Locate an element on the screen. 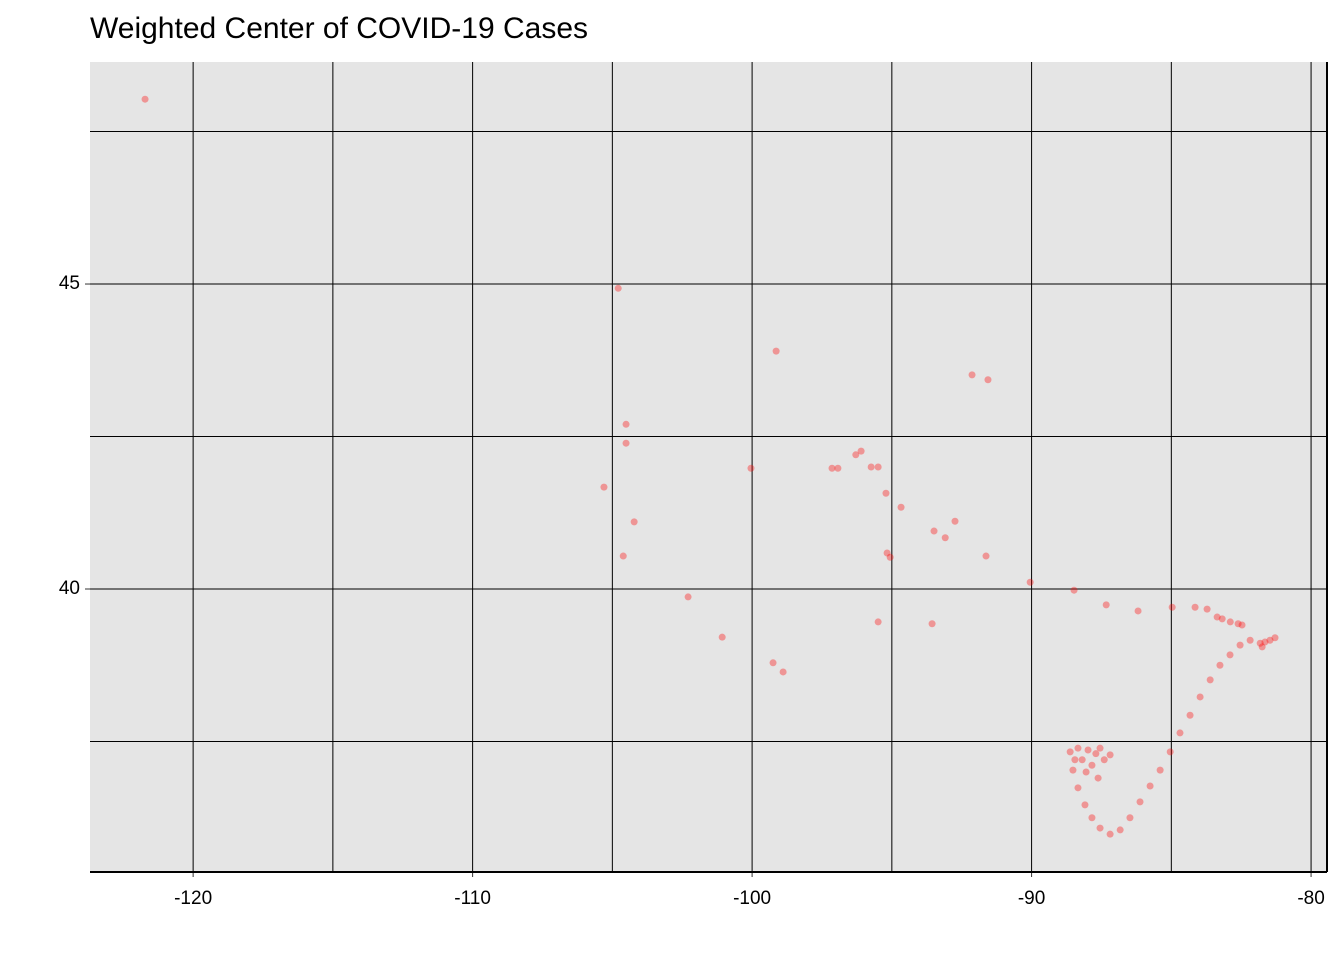 The width and height of the screenshot is (1344, 965). x-tick-label: -100 is located at coordinates (752, 898).